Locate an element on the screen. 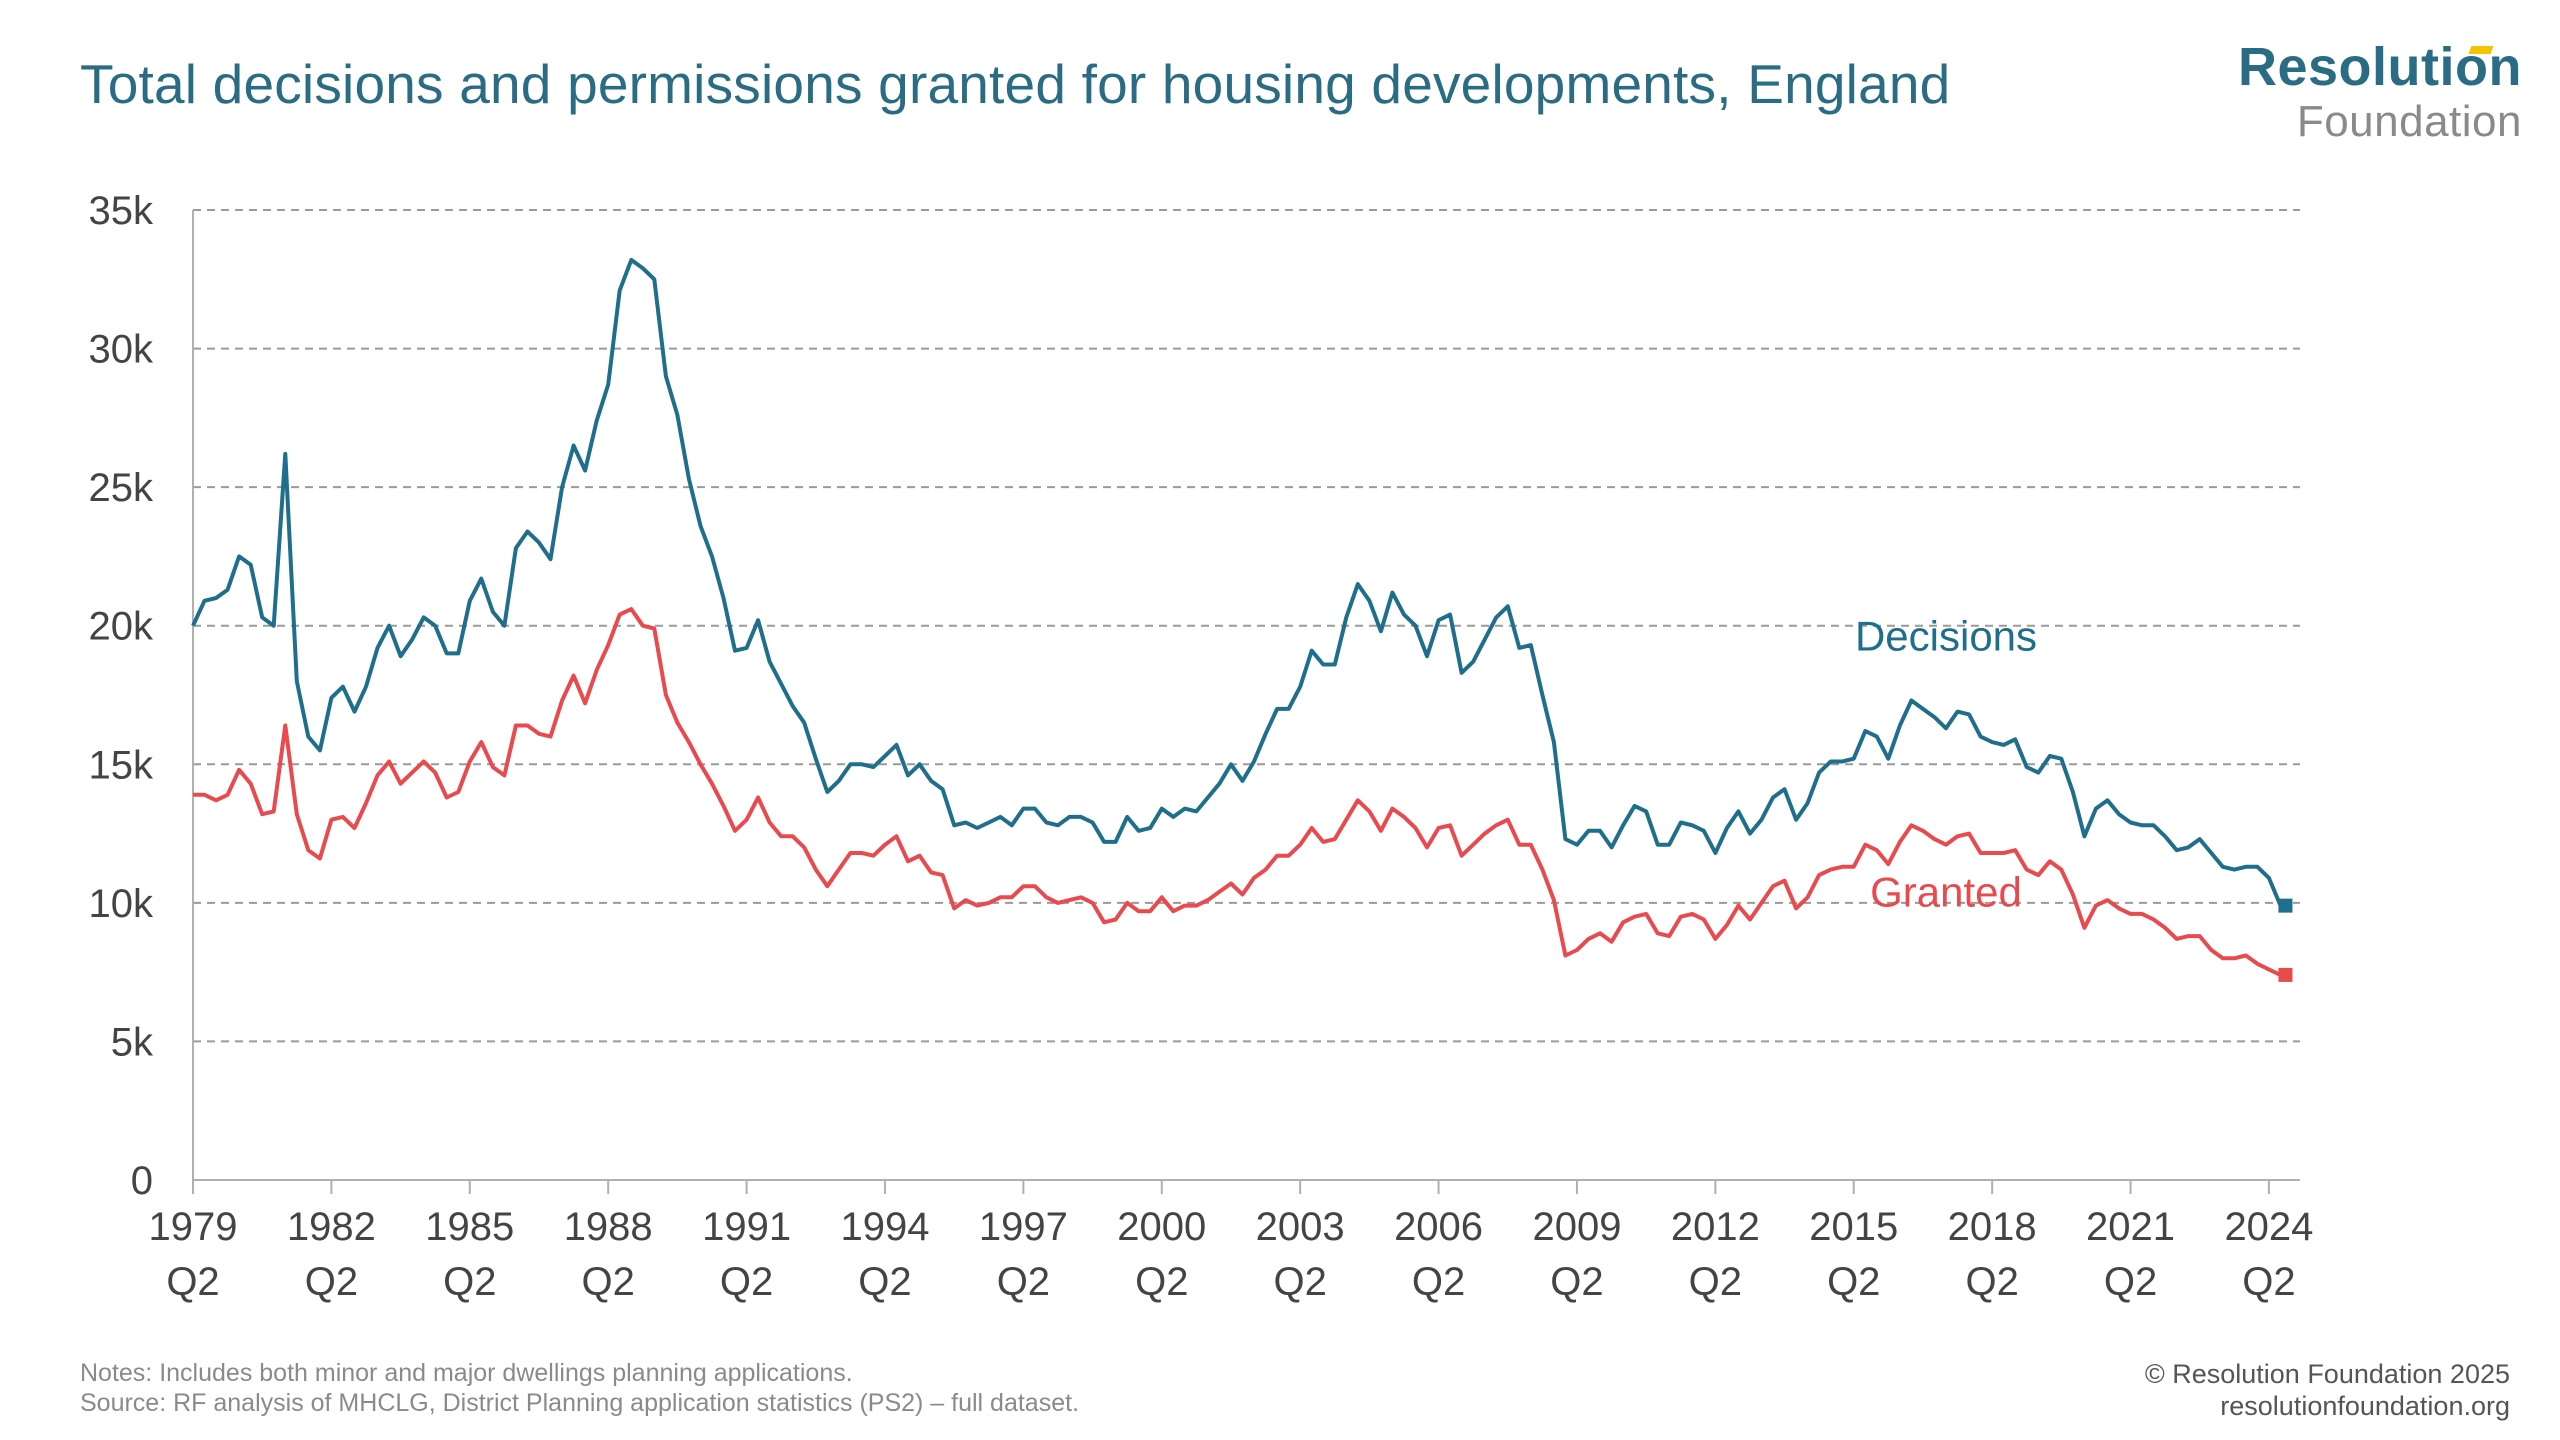 The height and width of the screenshot is (1440, 2560). y-tick-label: 25k is located at coordinates (121, 488).